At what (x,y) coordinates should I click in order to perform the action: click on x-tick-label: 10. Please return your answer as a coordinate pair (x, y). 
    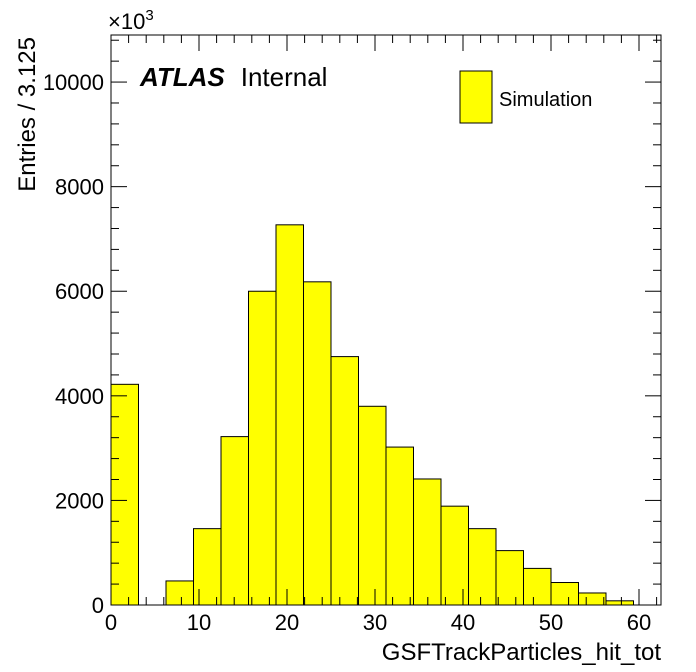
    Looking at the image, I should click on (199, 622).